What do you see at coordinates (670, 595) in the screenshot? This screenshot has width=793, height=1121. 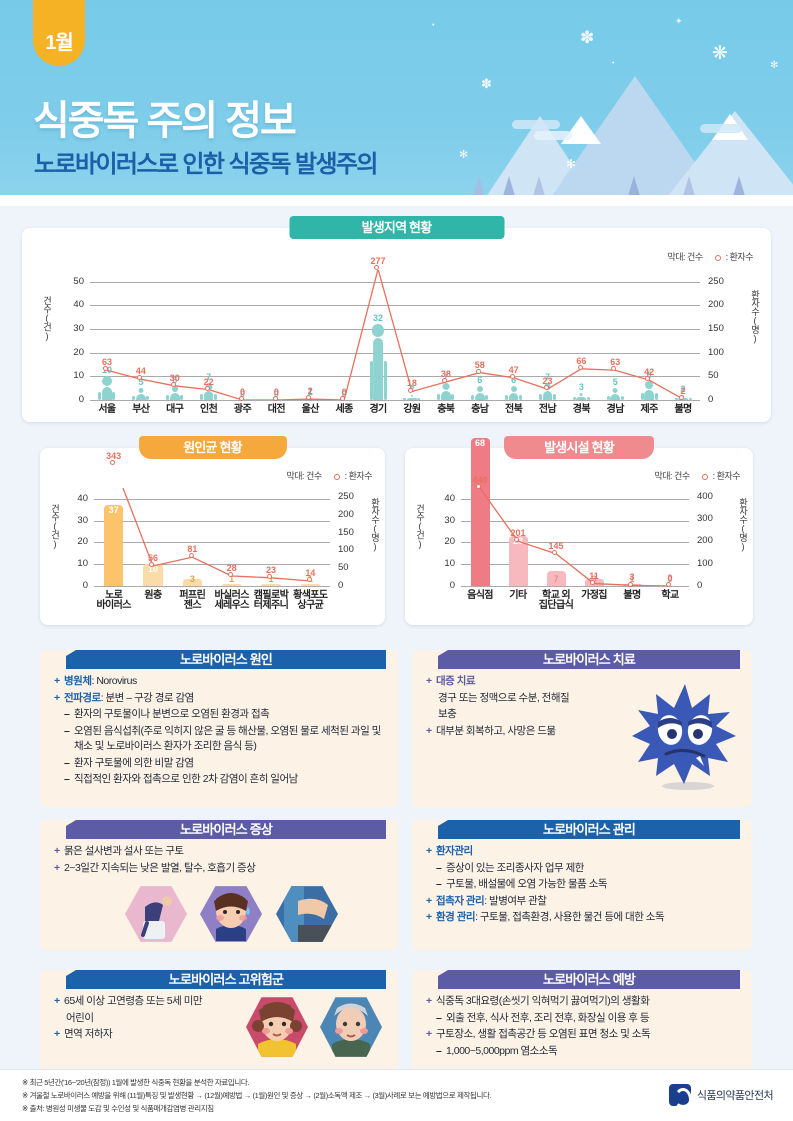 I see `x-axis-tick-line: 학교` at bounding box center [670, 595].